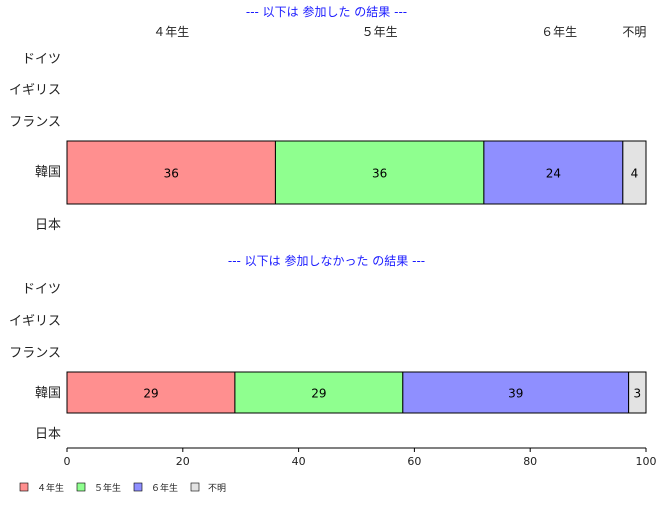 This screenshot has width=660, height=512. What do you see at coordinates (559, 32) in the screenshot?
I see `column-label: ６年生` at bounding box center [559, 32].